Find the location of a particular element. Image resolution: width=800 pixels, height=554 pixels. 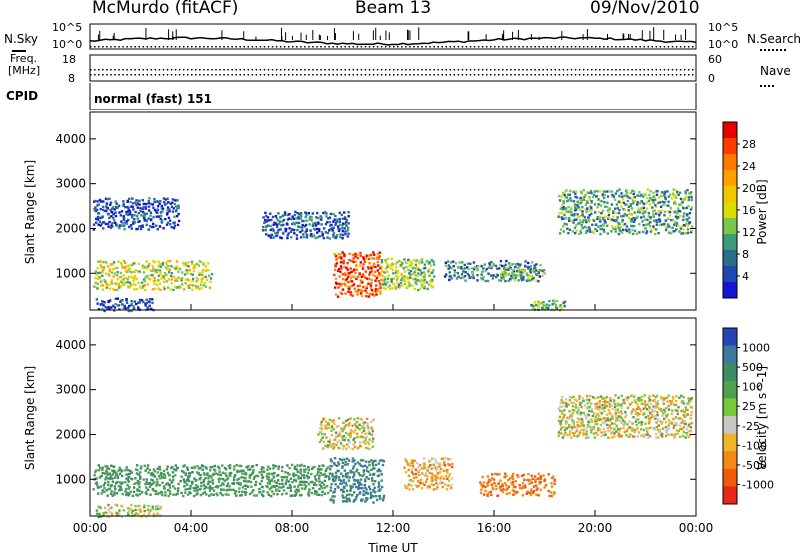

x-tick-label: 20:00 is located at coordinates (595, 528).